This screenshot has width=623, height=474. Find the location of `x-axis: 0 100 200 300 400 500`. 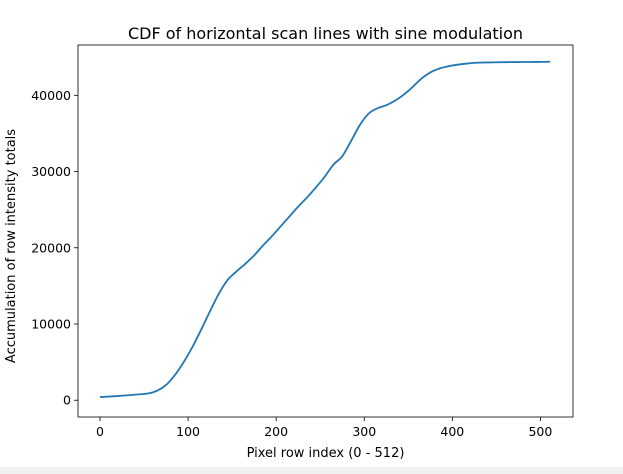

x-axis: 0 100 200 300 400 500 is located at coordinates (324, 428).